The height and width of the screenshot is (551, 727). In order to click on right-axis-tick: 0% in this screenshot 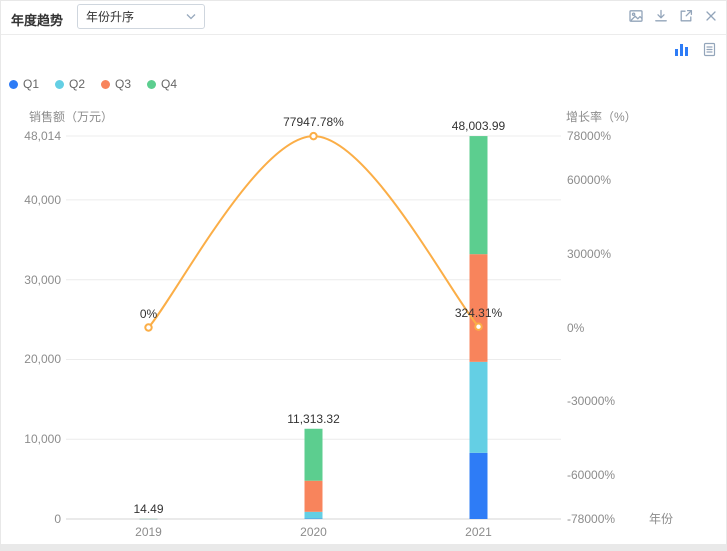, I will do `click(576, 327)`.